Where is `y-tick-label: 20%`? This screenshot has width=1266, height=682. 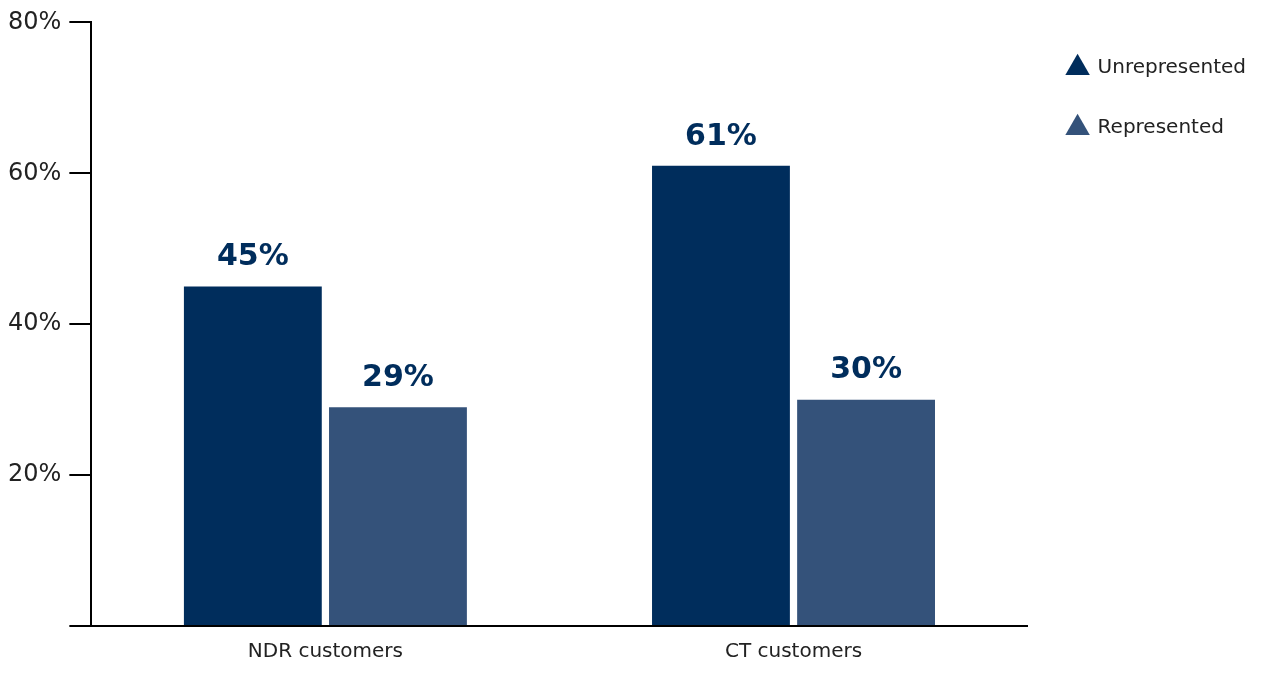 y-tick-label: 20% is located at coordinates (35, 473).